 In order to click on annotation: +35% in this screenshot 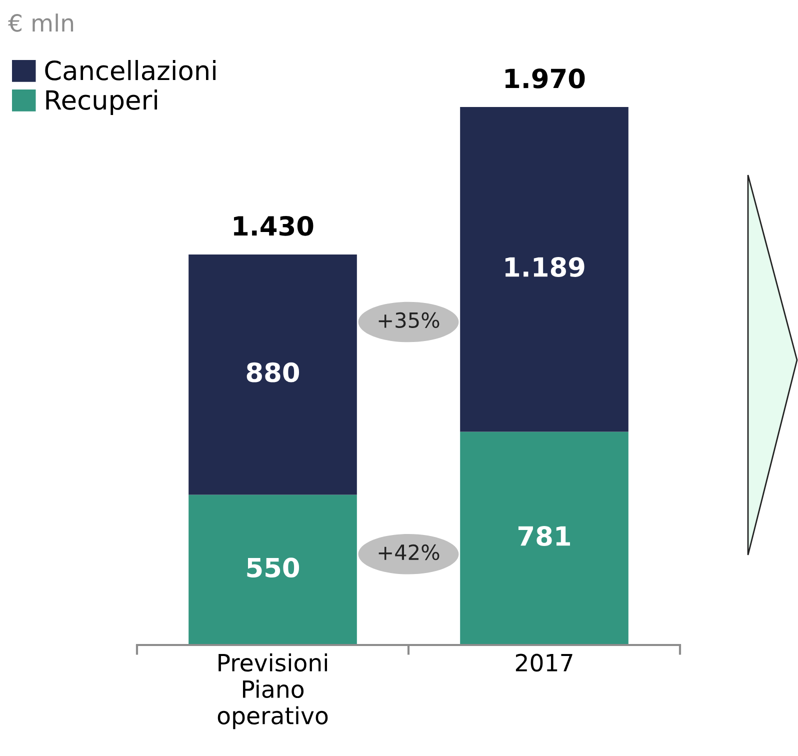, I will do `click(409, 320)`.